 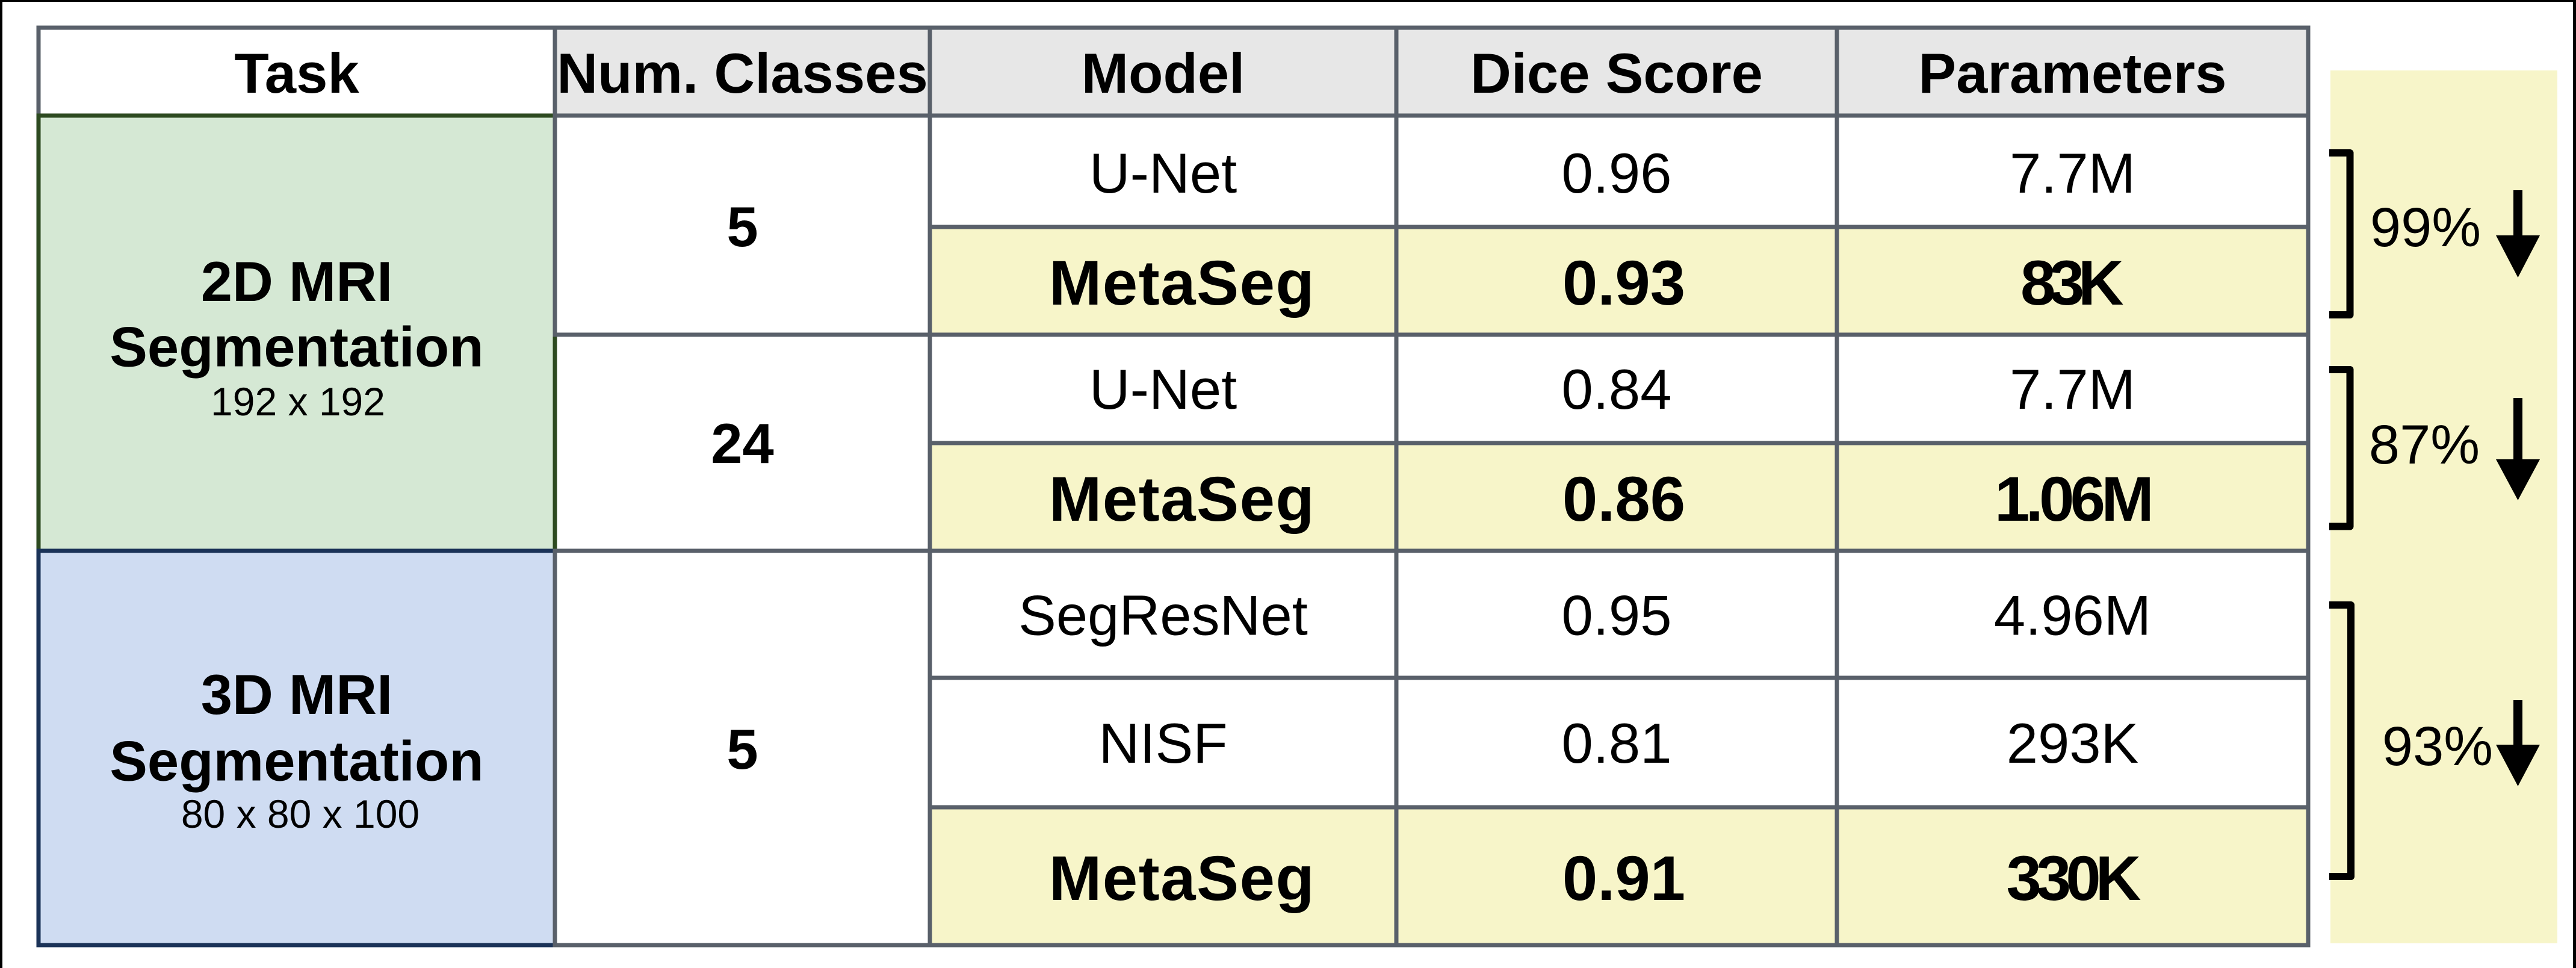 What do you see at coordinates (298, 402) in the screenshot?
I see `svg-text: 192 x 192` at bounding box center [298, 402].